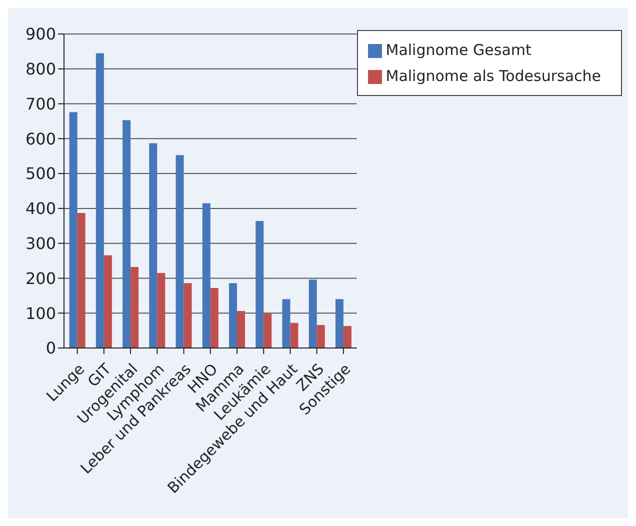  I want to click on y-tick-label: 400, so click(40, 208).